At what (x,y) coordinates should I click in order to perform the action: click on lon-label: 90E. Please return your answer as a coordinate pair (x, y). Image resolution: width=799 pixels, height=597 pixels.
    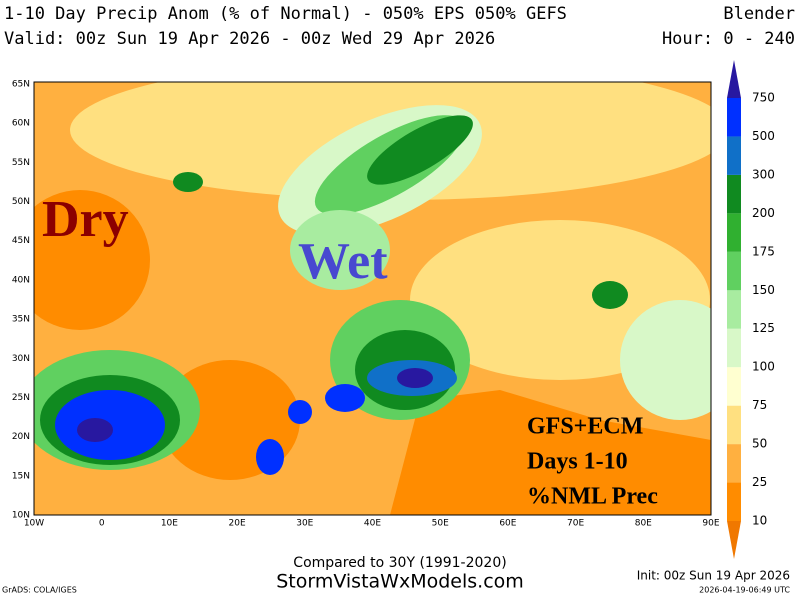
    Looking at the image, I should click on (710, 524).